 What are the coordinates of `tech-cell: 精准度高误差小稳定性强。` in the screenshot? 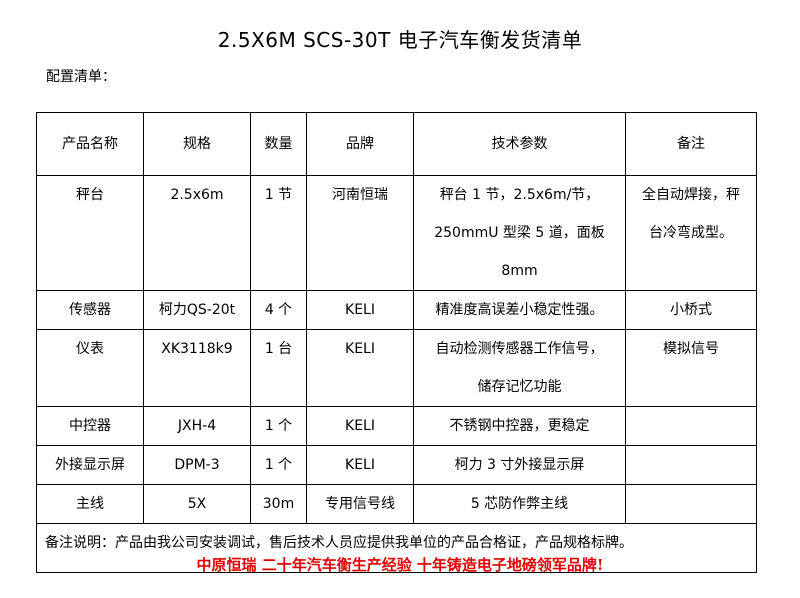 It's located at (519, 310).